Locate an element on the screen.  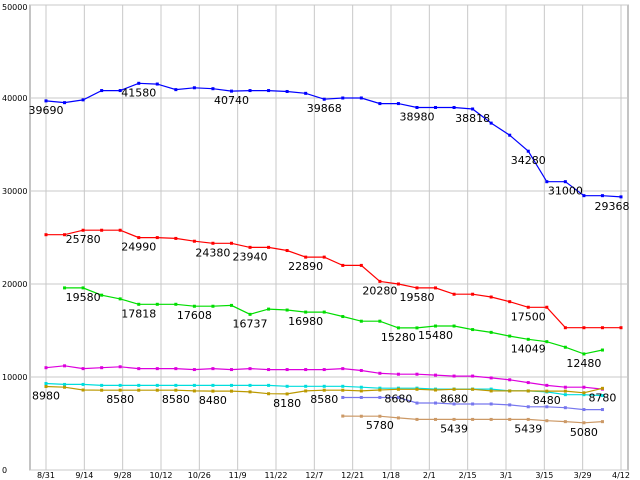
x-tick-label: 2/15 is located at coordinates (468, 475).